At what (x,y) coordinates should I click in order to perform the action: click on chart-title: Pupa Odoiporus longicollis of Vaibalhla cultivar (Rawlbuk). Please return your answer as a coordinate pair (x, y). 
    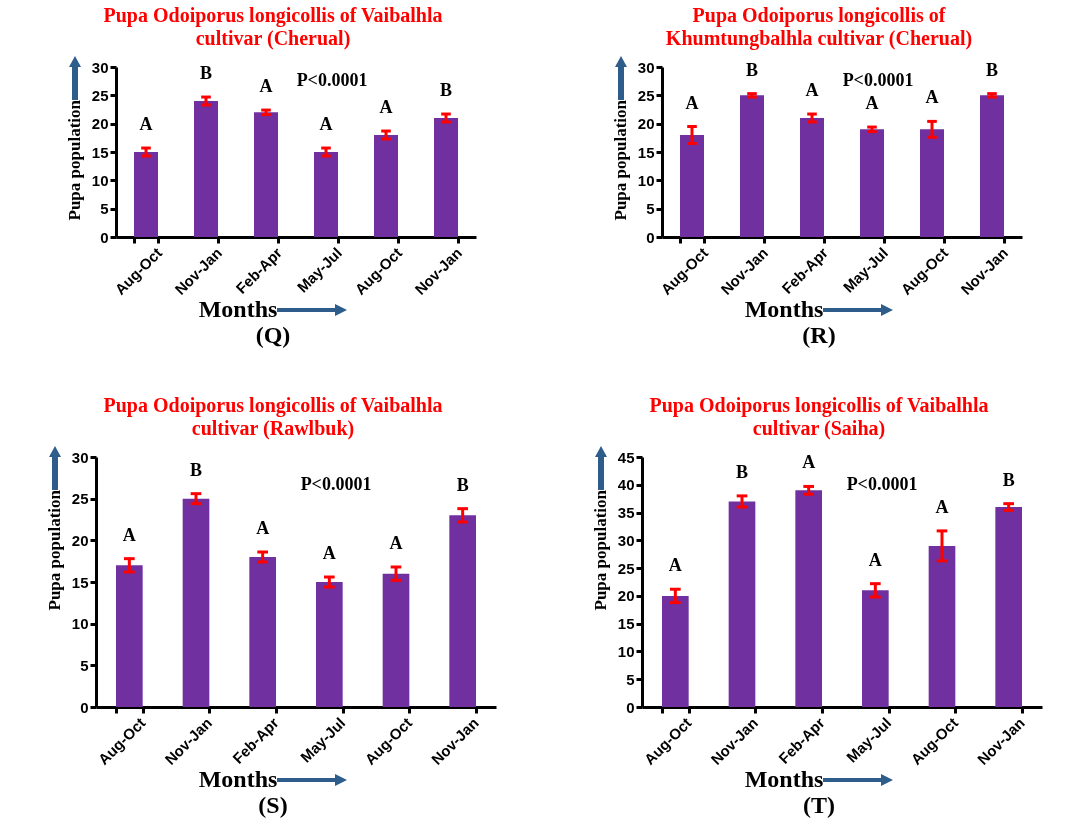
    Looking at the image, I should click on (273, 417).